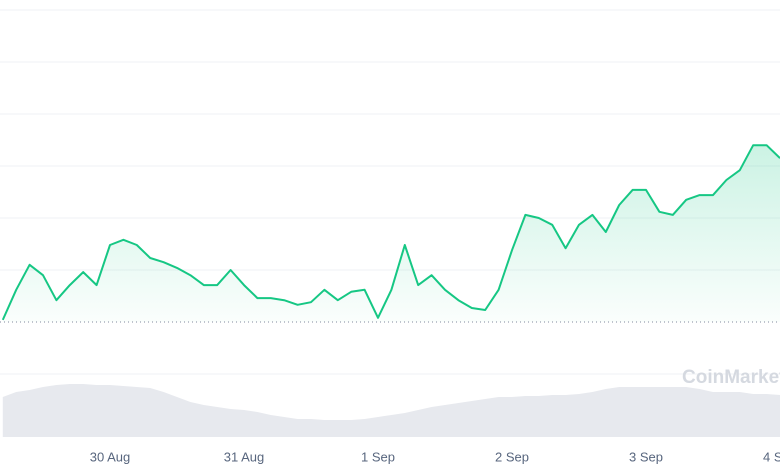  I want to click on x-tick-label: 2 Sep, so click(512, 456).